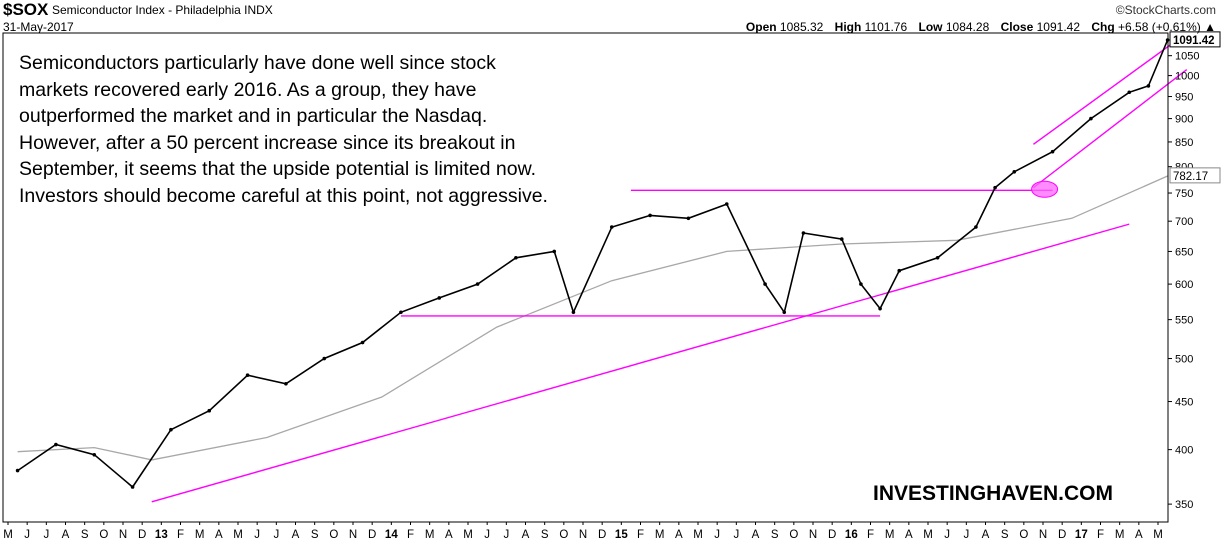 The image size is (1222, 545). What do you see at coordinates (1184, 252) in the screenshot?
I see `y-tick-label: 650` at bounding box center [1184, 252].